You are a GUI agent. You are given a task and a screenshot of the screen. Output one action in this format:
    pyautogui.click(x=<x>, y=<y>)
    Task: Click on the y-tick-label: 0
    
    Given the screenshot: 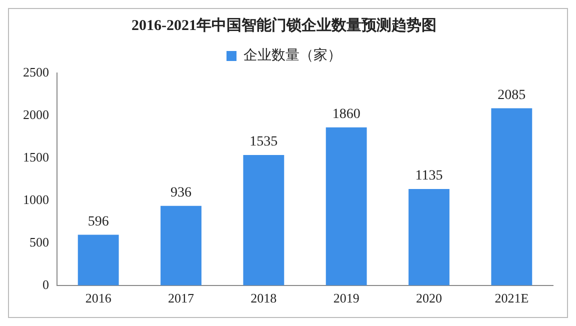 What is the action you would take?
    pyautogui.click(x=45, y=284)
    